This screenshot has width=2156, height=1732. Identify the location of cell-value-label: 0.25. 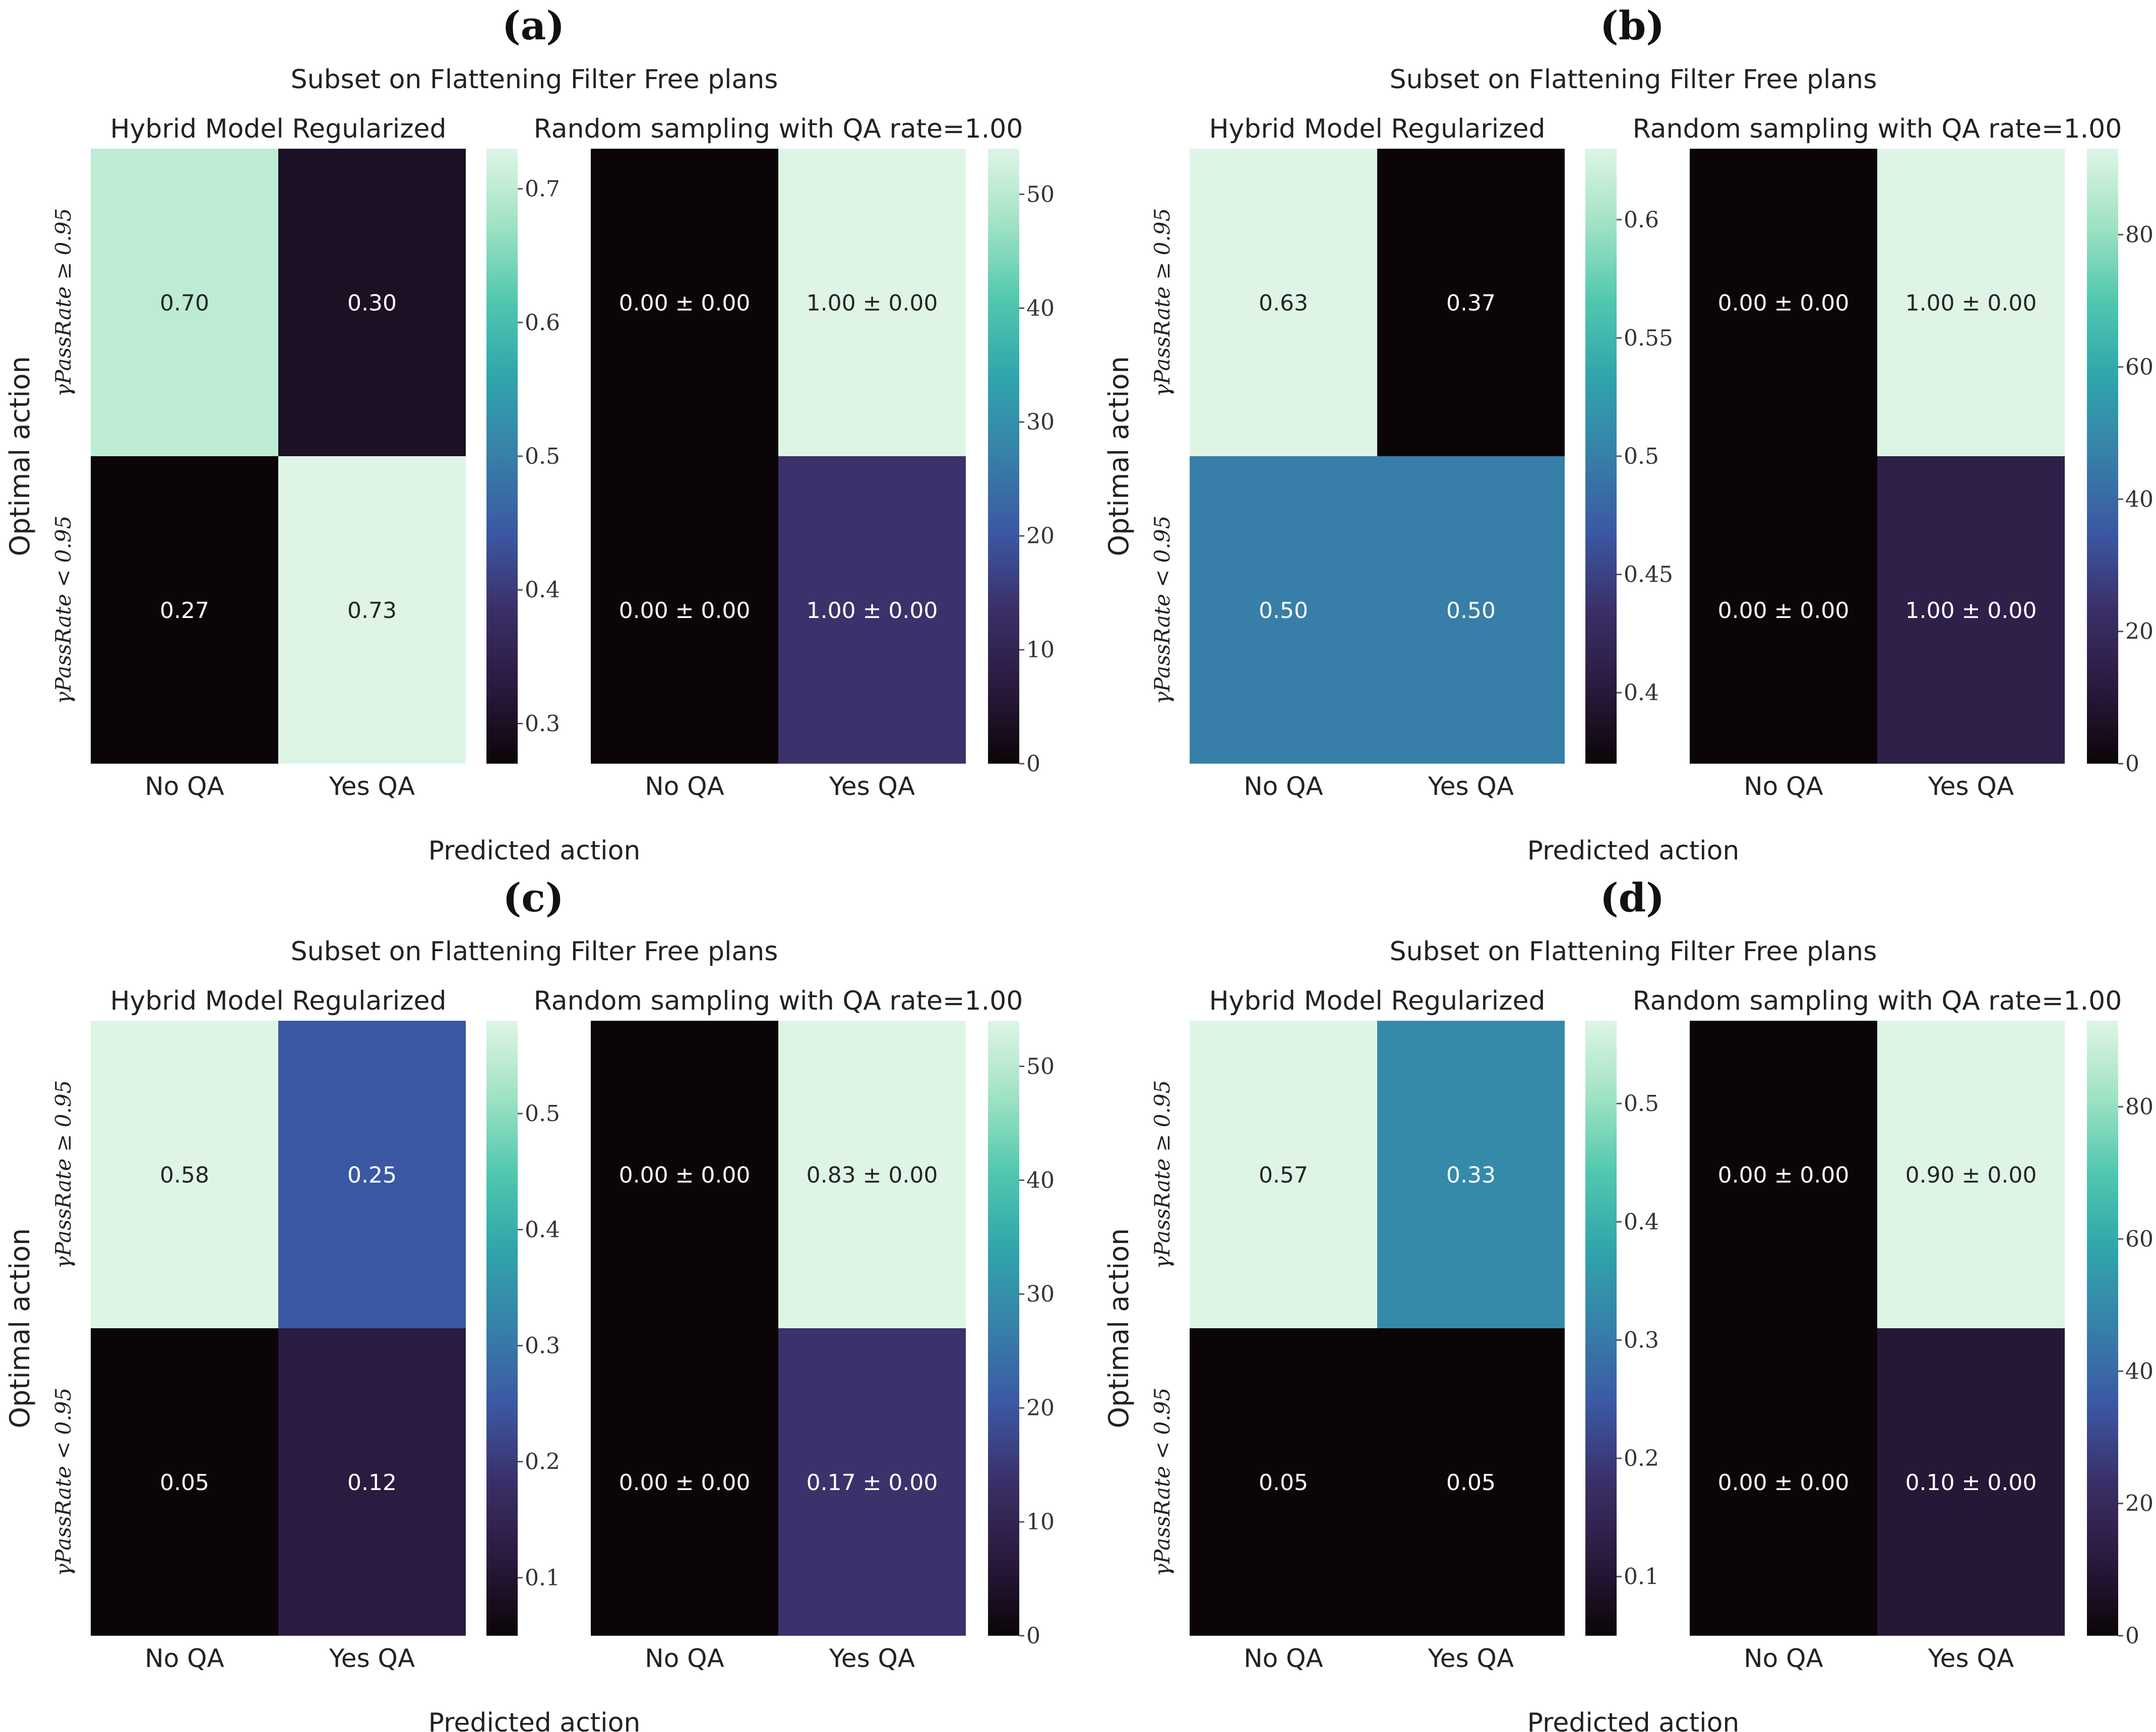
(372, 1175).